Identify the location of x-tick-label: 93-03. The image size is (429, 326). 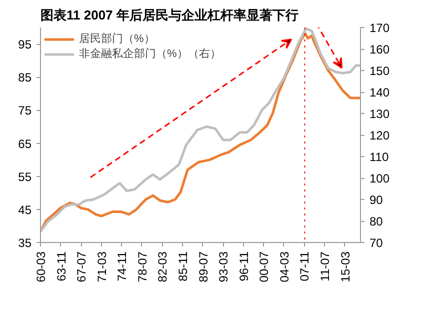
(223, 266).